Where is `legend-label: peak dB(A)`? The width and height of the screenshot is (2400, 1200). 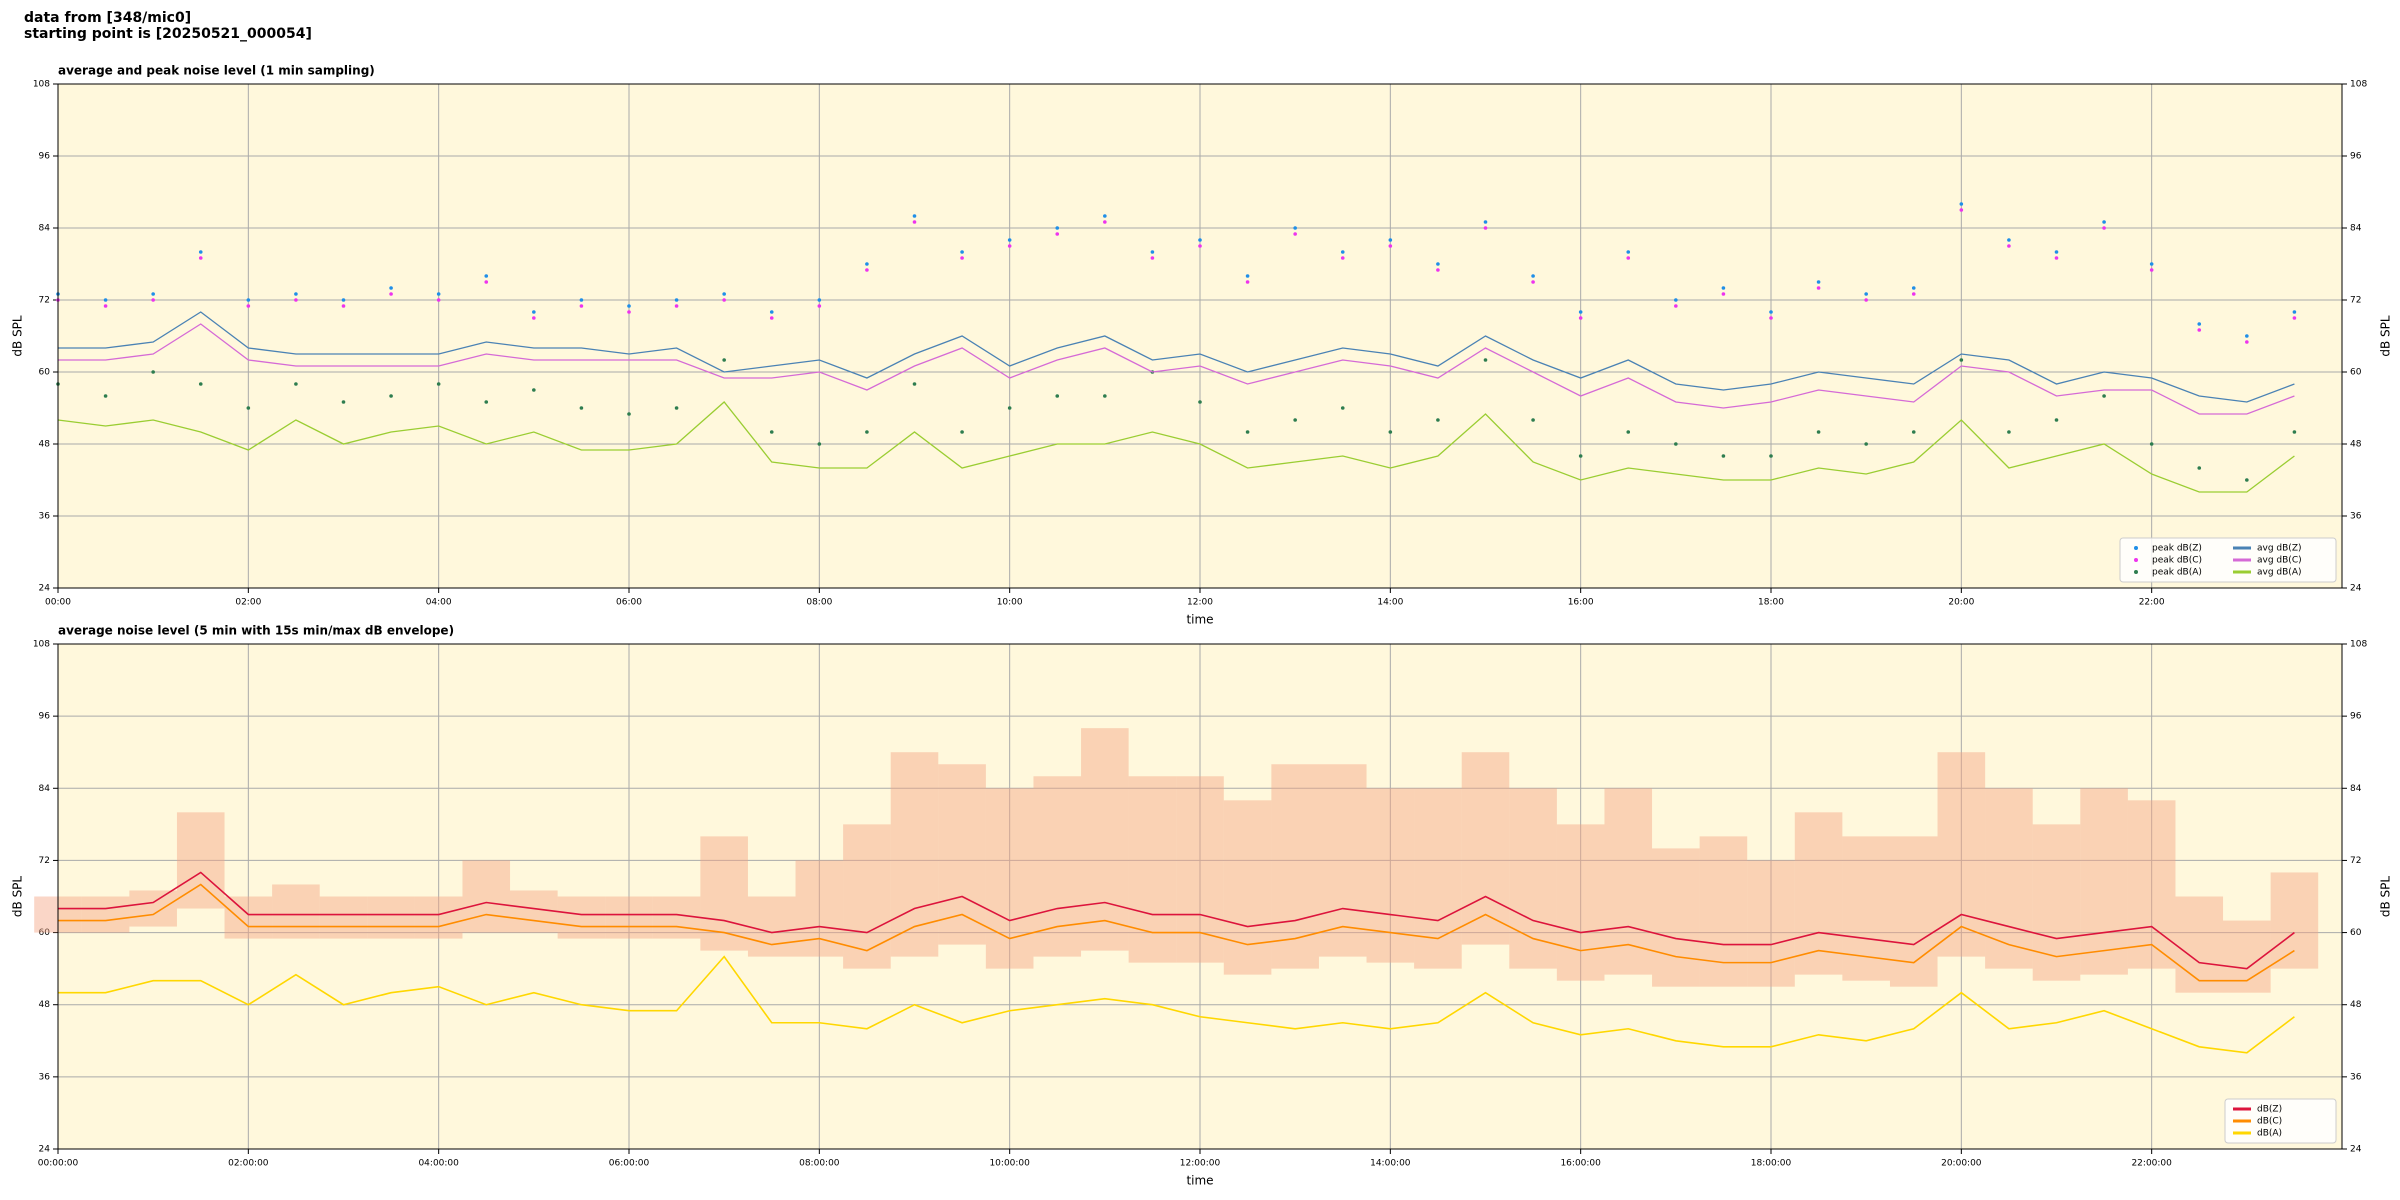 legend-label: peak dB(A) is located at coordinates (2177, 573).